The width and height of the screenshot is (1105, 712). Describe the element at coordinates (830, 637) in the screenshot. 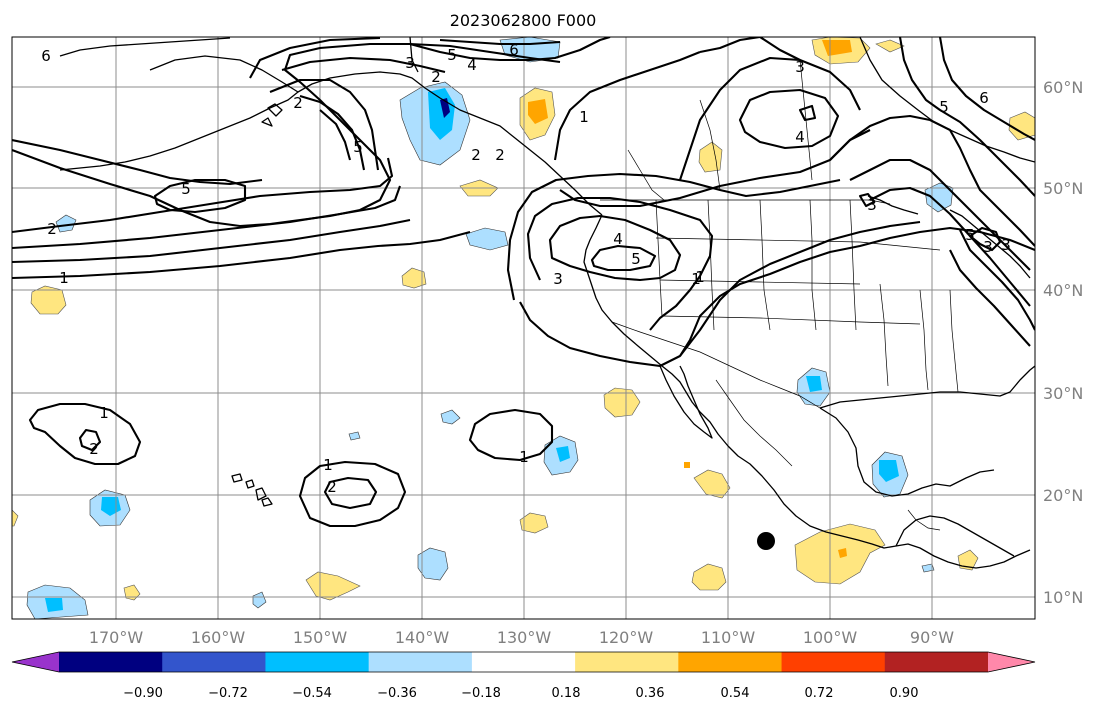

I see `lon-label: 100°W` at that location.